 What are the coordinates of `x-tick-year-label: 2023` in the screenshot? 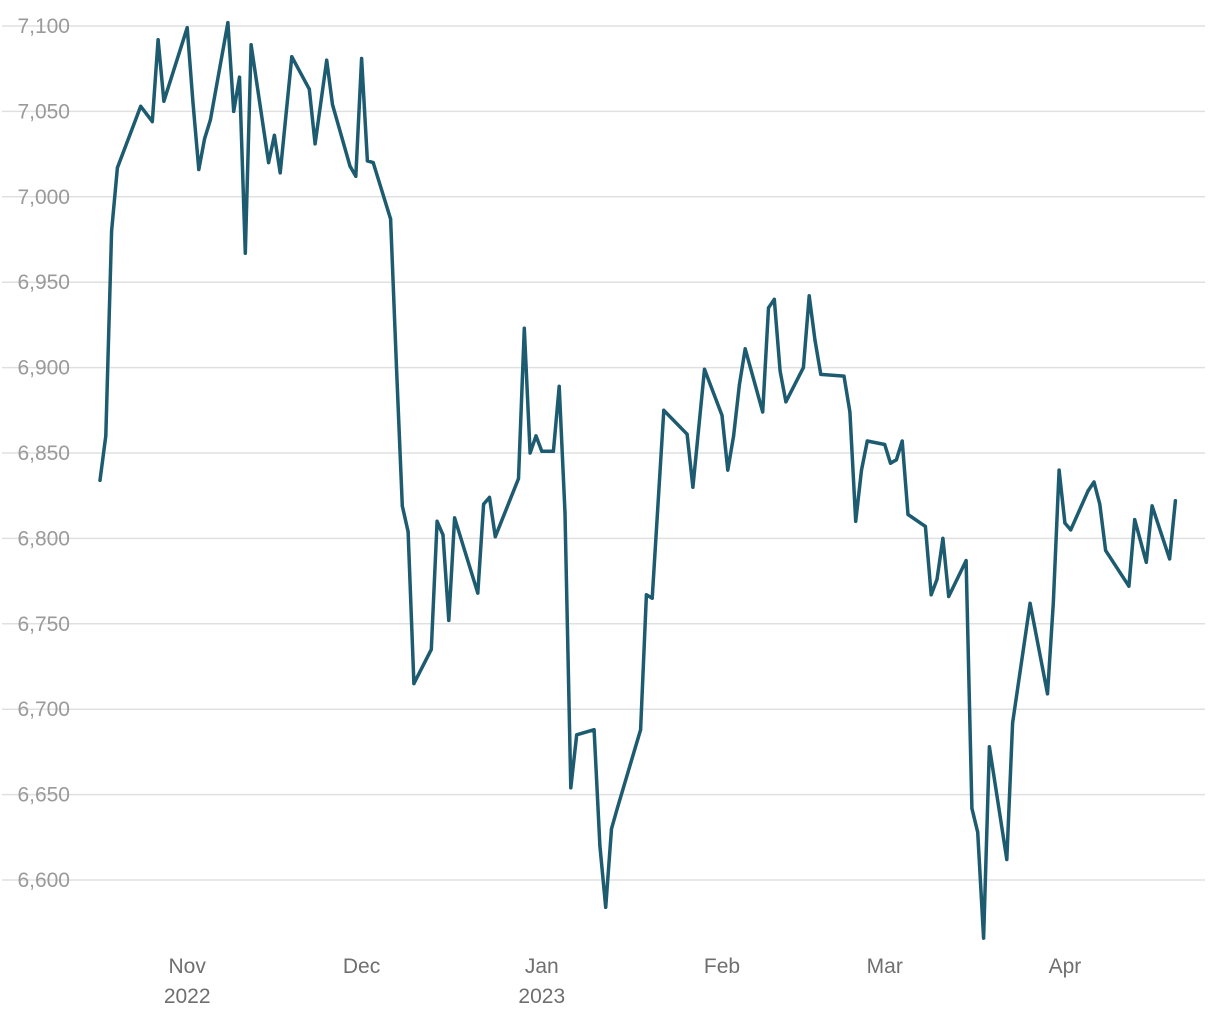 It's located at (541, 996).